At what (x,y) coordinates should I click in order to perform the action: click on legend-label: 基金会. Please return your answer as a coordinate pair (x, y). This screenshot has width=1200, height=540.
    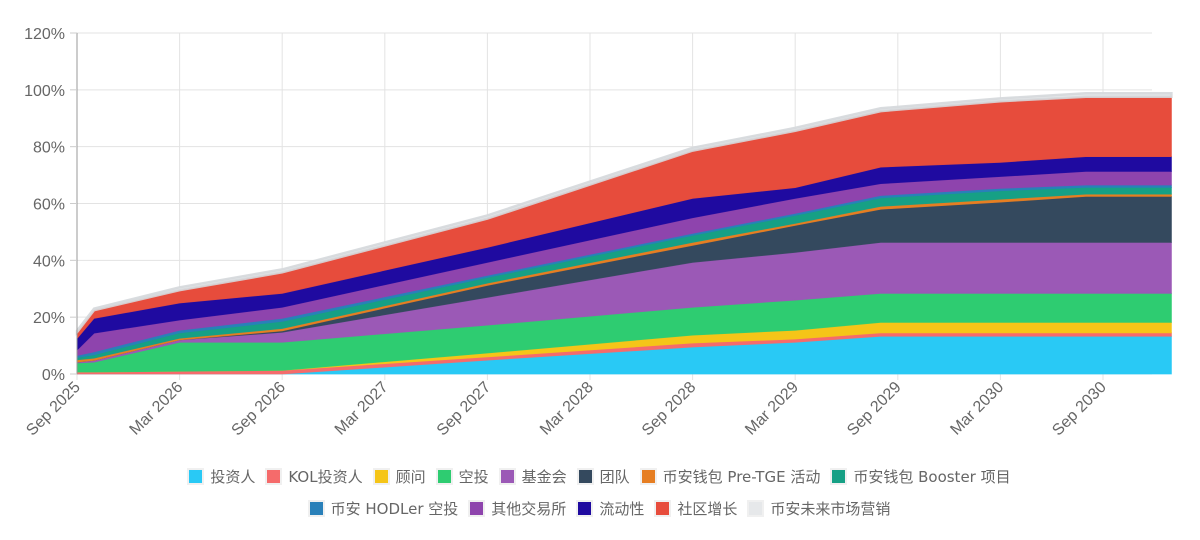
    Looking at the image, I should click on (544, 476).